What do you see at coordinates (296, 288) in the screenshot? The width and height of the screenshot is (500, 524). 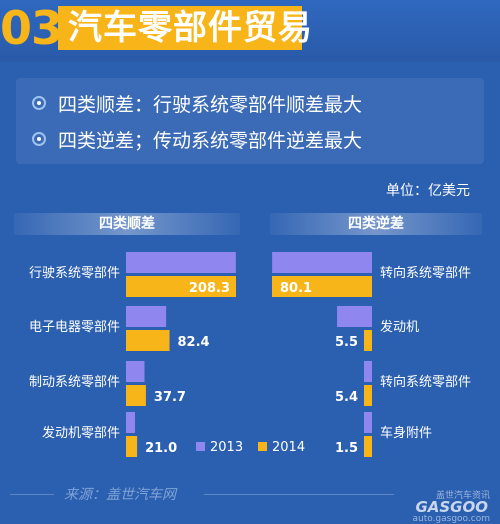 I see `data-label: 80.1` at bounding box center [296, 288].